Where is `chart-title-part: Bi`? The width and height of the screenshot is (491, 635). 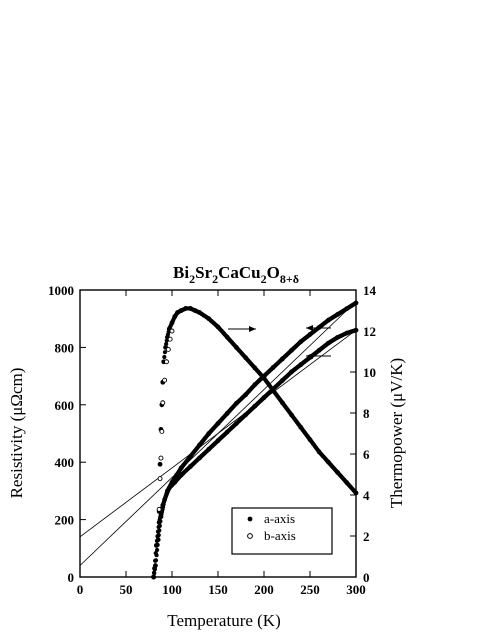
chart-title-part: Bi is located at coordinates (181, 272).